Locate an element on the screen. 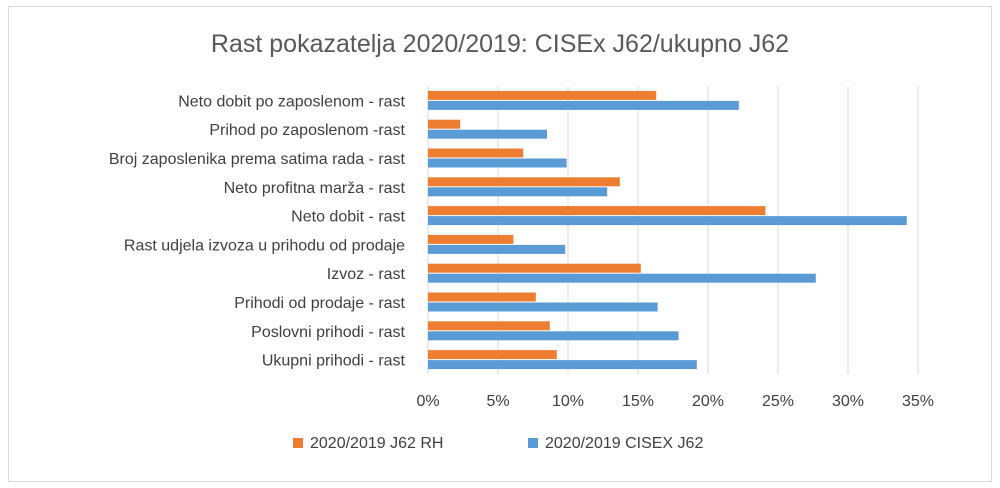  x-tick-label: 20% is located at coordinates (708, 401).